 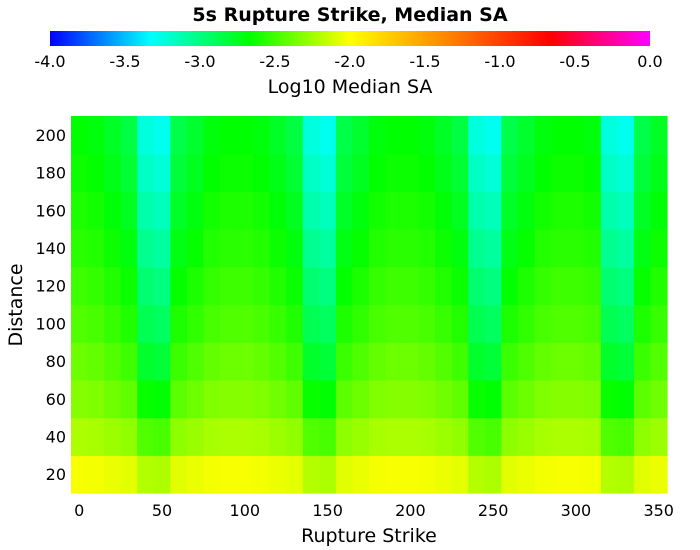 I want to click on y-tick-label: 200, so click(x=50, y=135).